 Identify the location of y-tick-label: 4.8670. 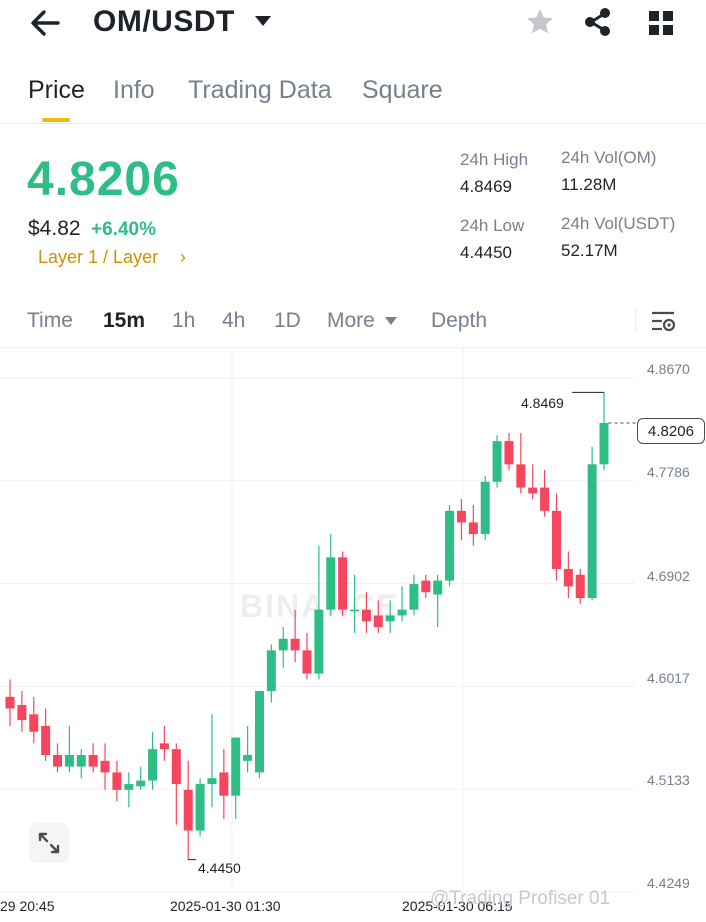
(668, 369).